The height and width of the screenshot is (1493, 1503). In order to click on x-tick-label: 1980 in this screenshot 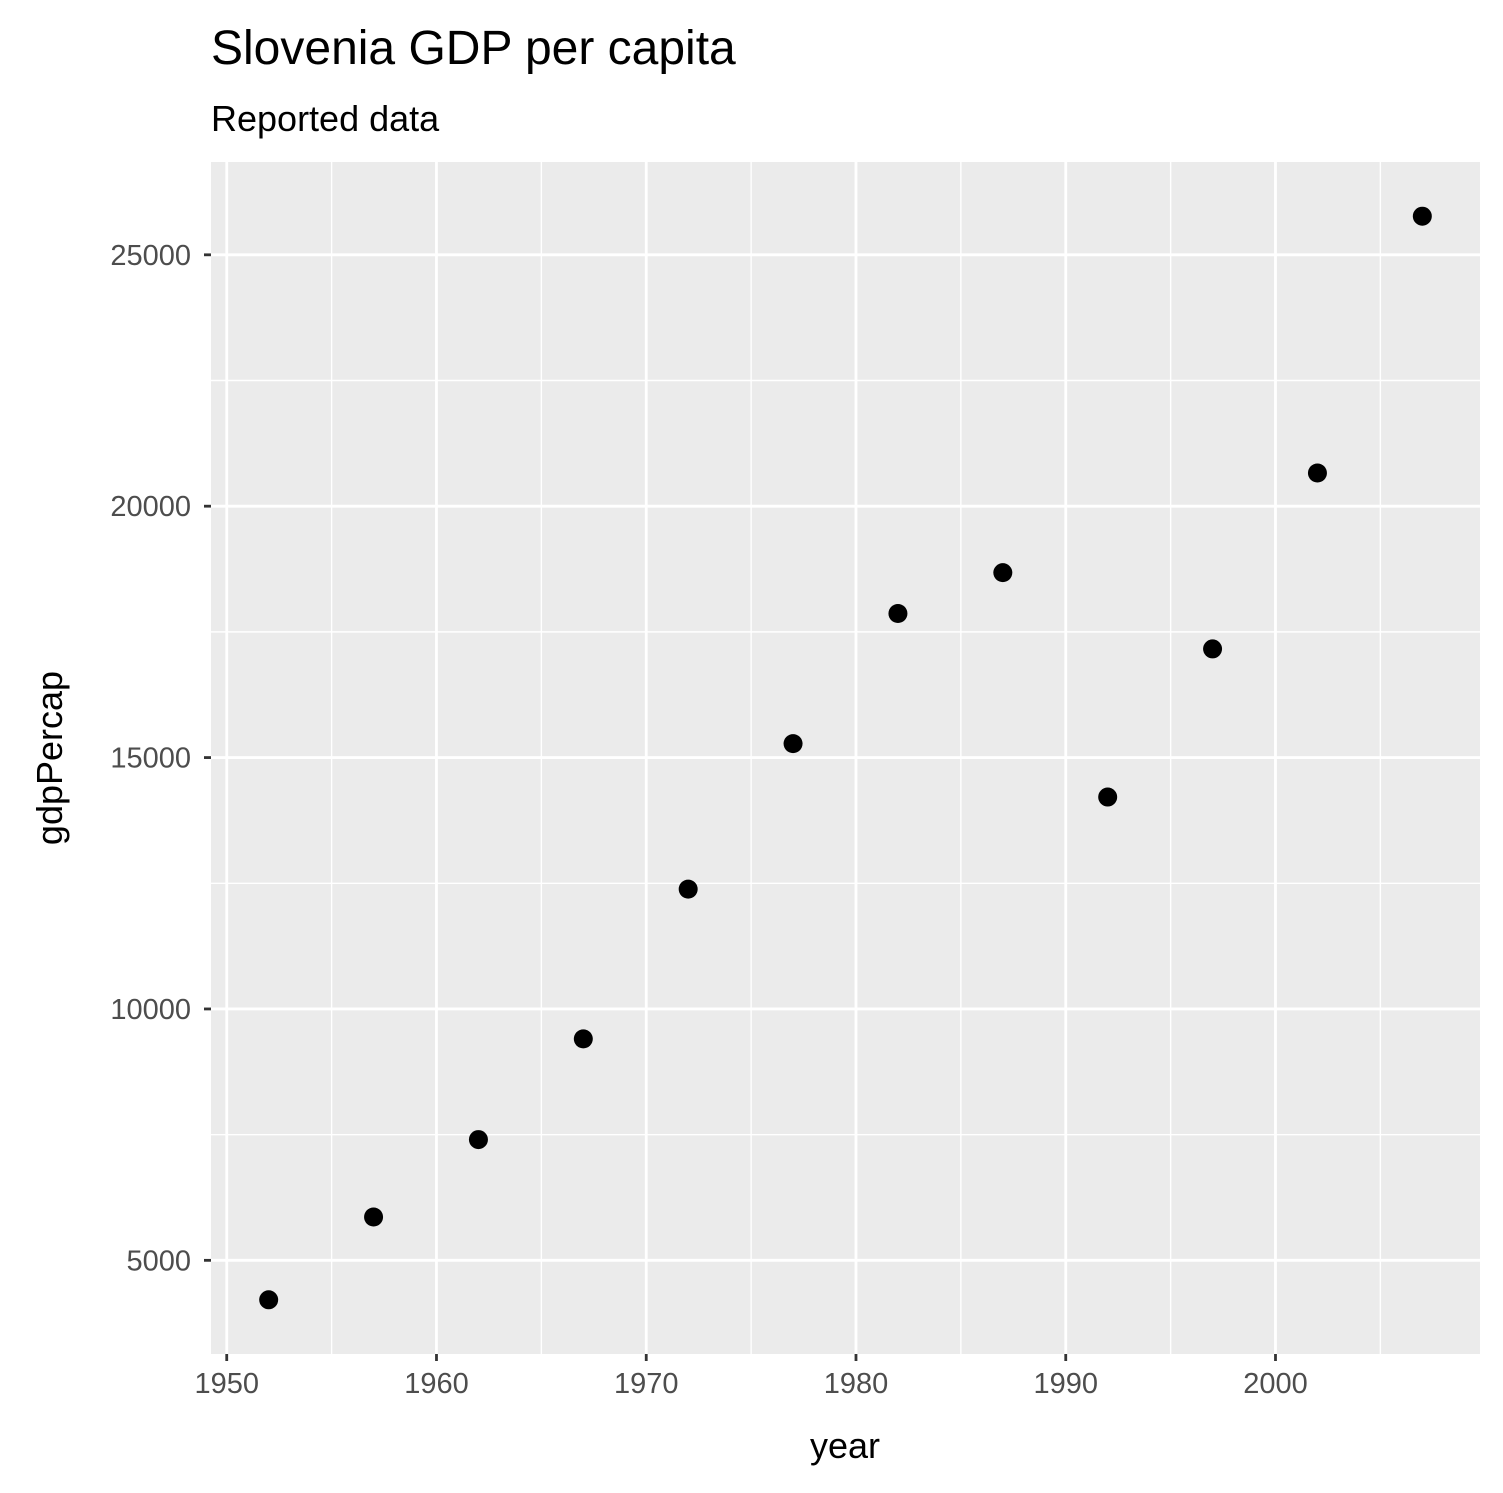, I will do `click(856, 1384)`.